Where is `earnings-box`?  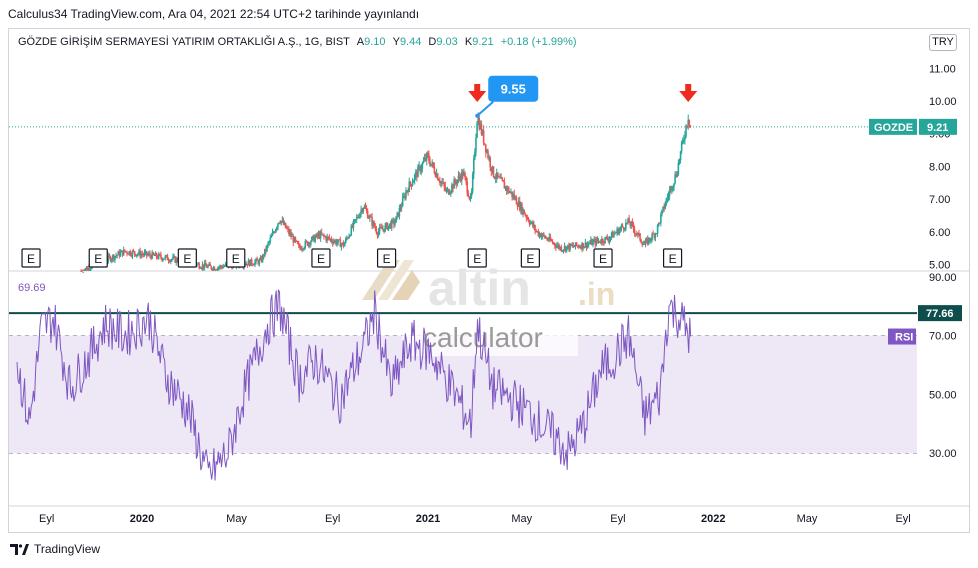 earnings-box is located at coordinates (530, 258).